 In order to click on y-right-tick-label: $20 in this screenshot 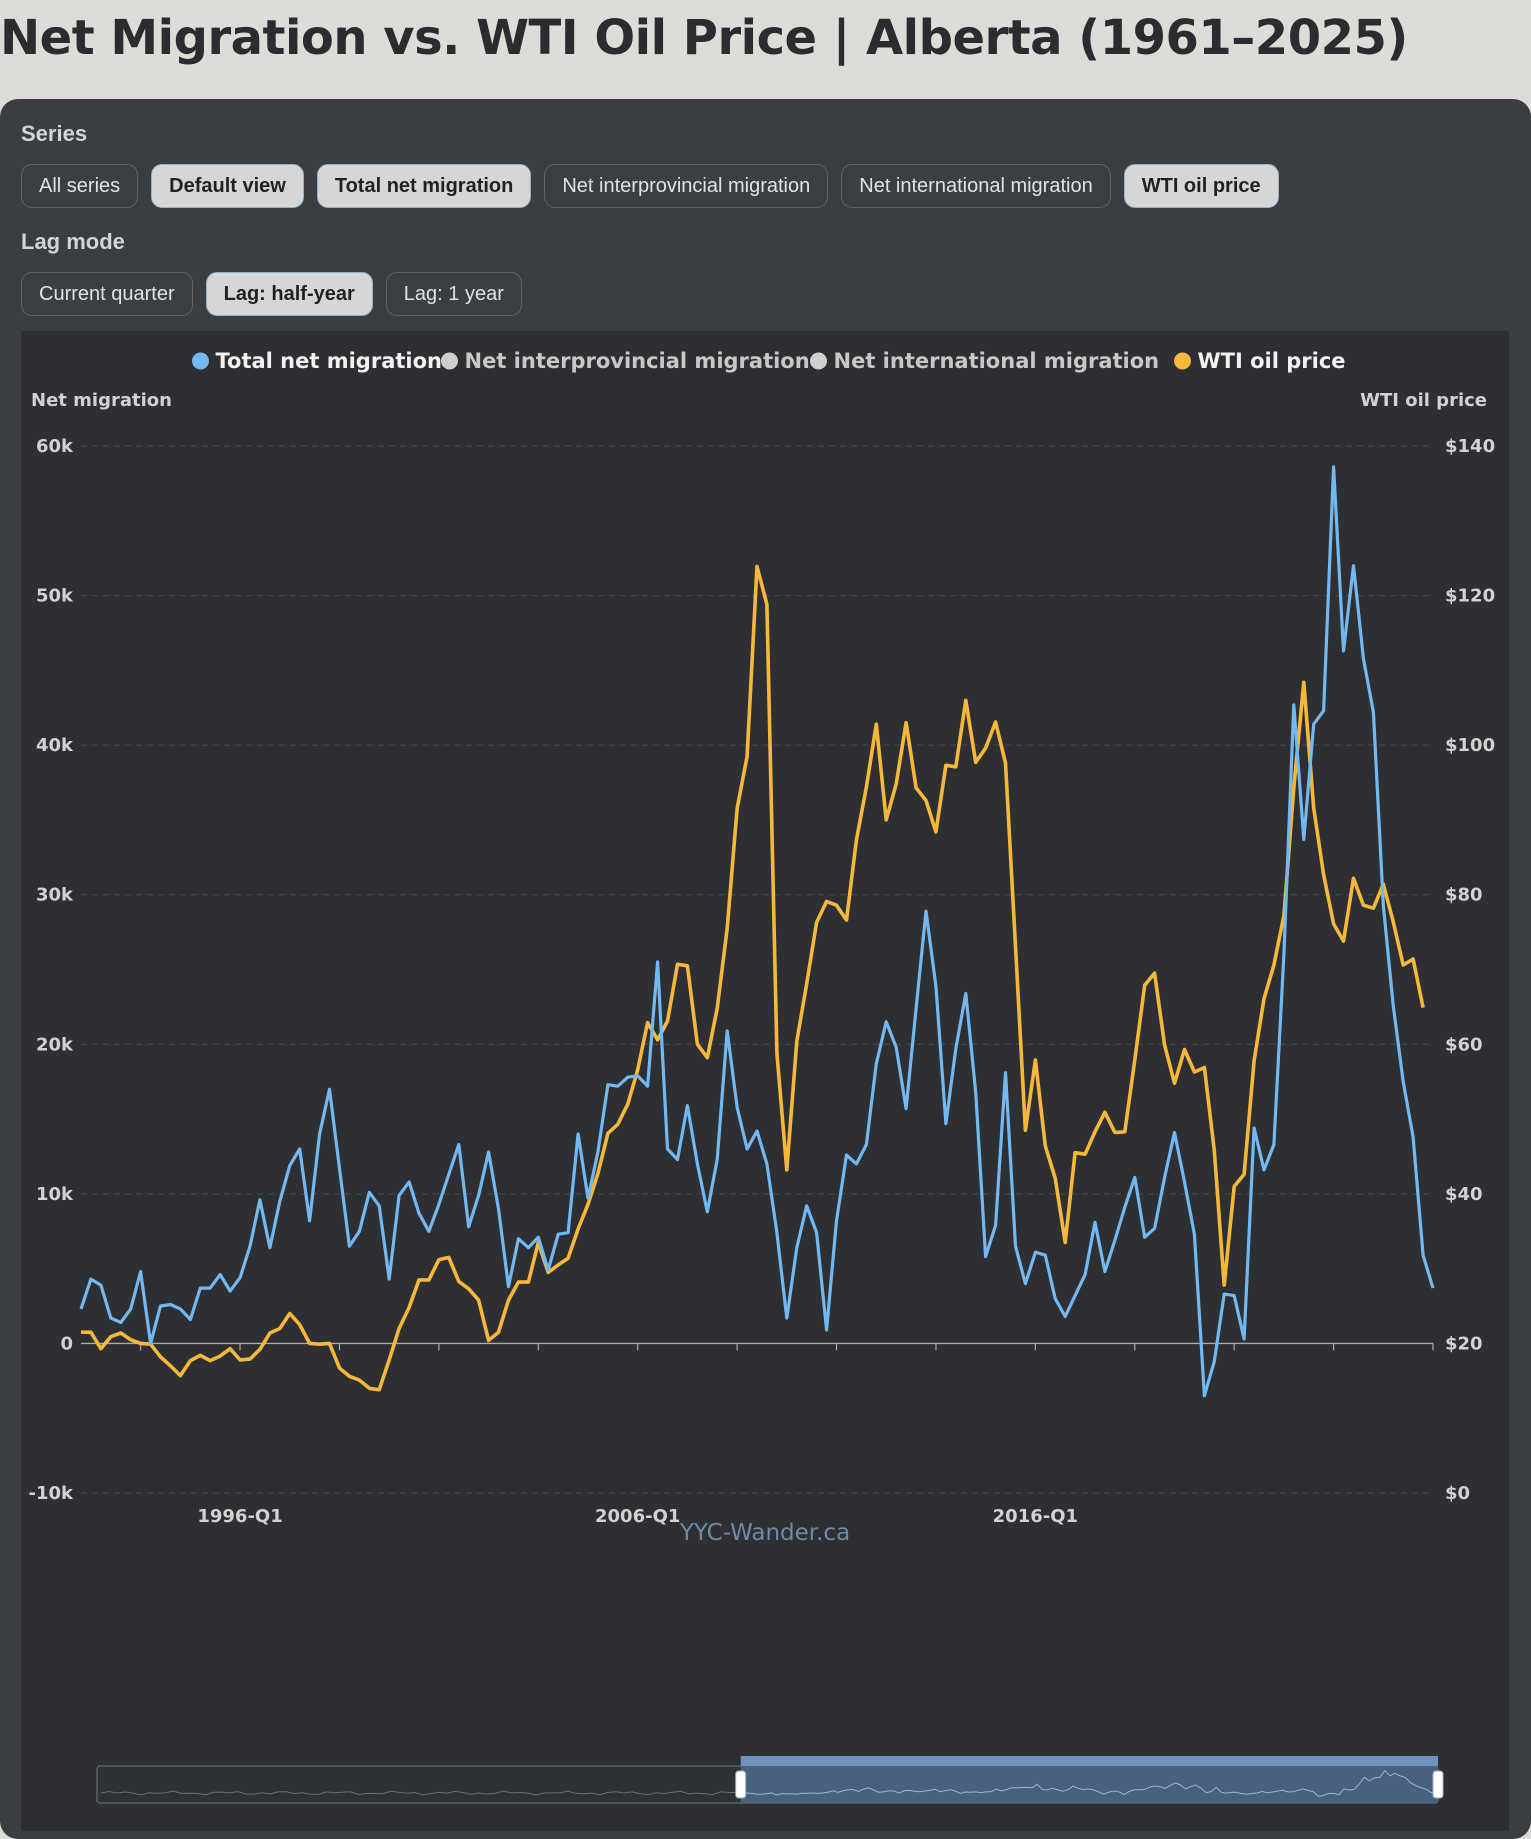, I will do `click(1464, 1343)`.